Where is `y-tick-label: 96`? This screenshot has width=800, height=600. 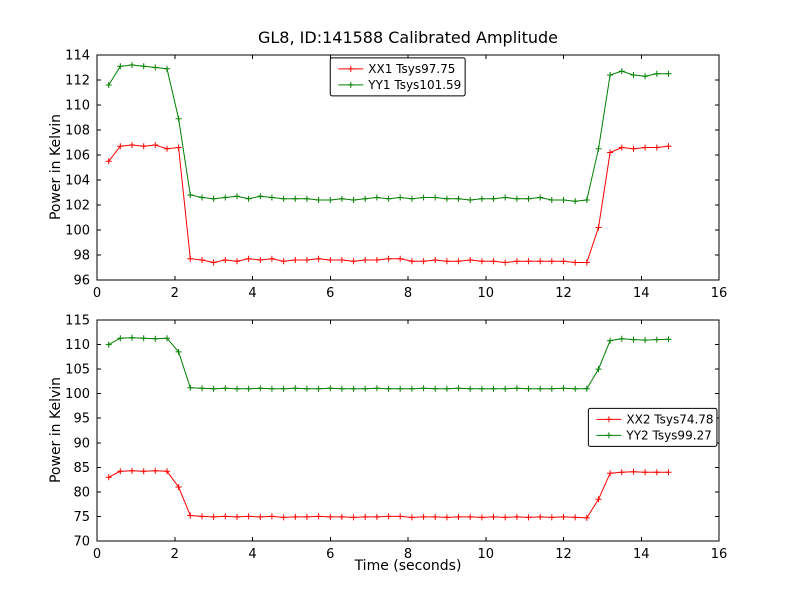
y-tick-label: 96 is located at coordinates (81, 281).